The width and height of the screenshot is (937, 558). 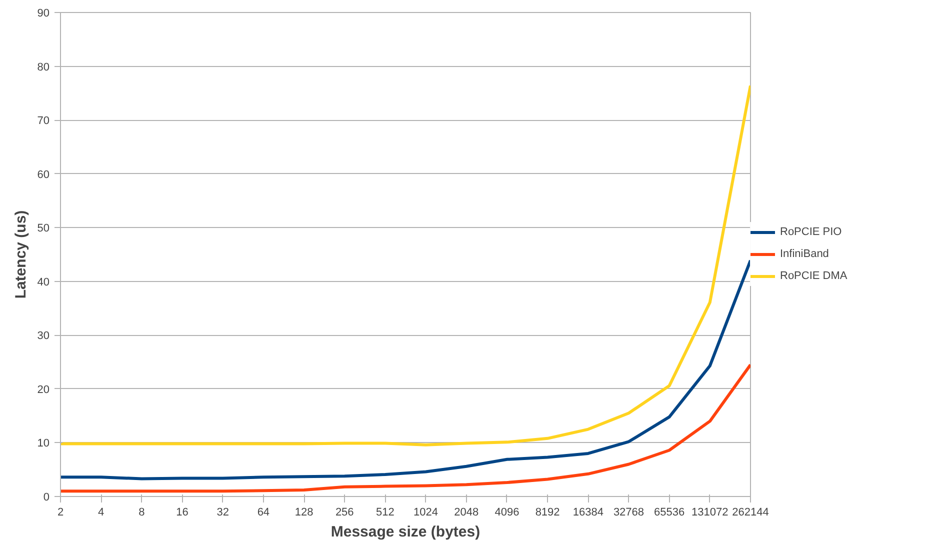 I want to click on x-tick-label: 128, so click(x=304, y=512).